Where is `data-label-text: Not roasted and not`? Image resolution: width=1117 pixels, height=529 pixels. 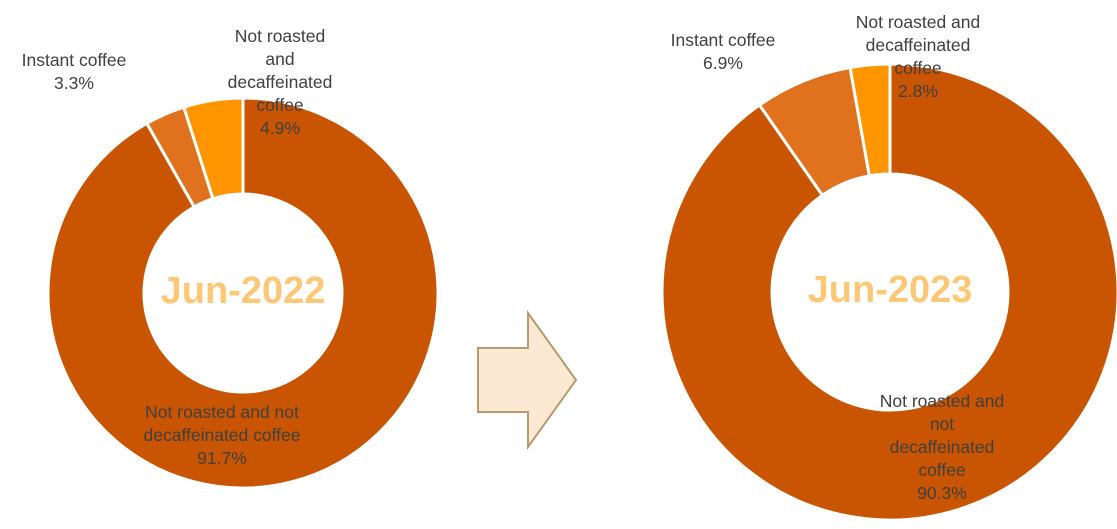 data-label-text: Not roasted and not is located at coordinates (222, 412).